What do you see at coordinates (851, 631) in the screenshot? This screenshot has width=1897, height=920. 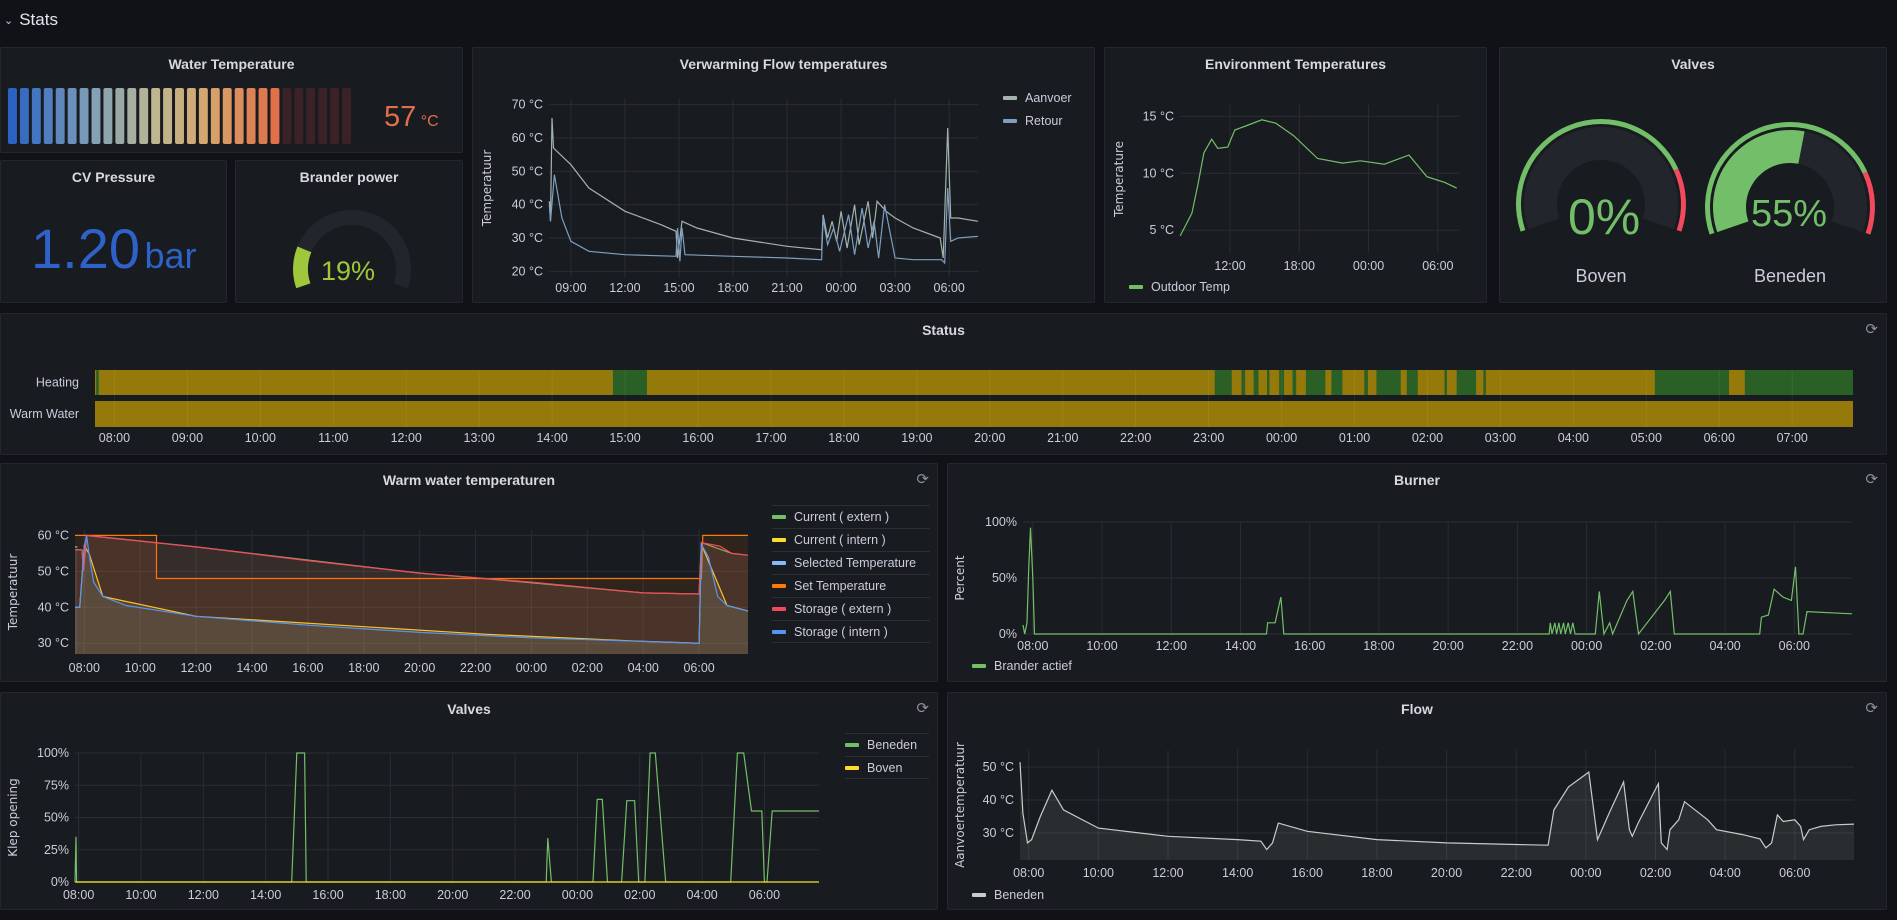 I see `legend-item: Storage ( intern )` at bounding box center [851, 631].